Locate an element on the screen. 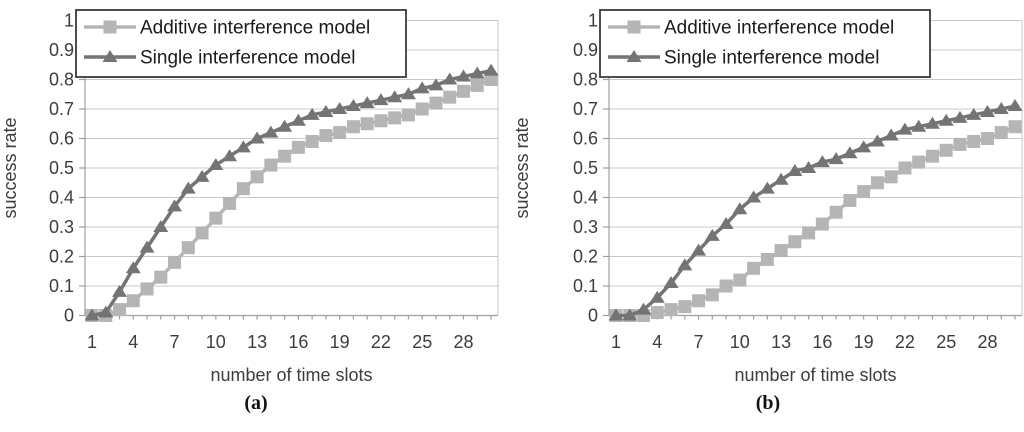  chart-b-caption: (b) is located at coordinates (768, 403).